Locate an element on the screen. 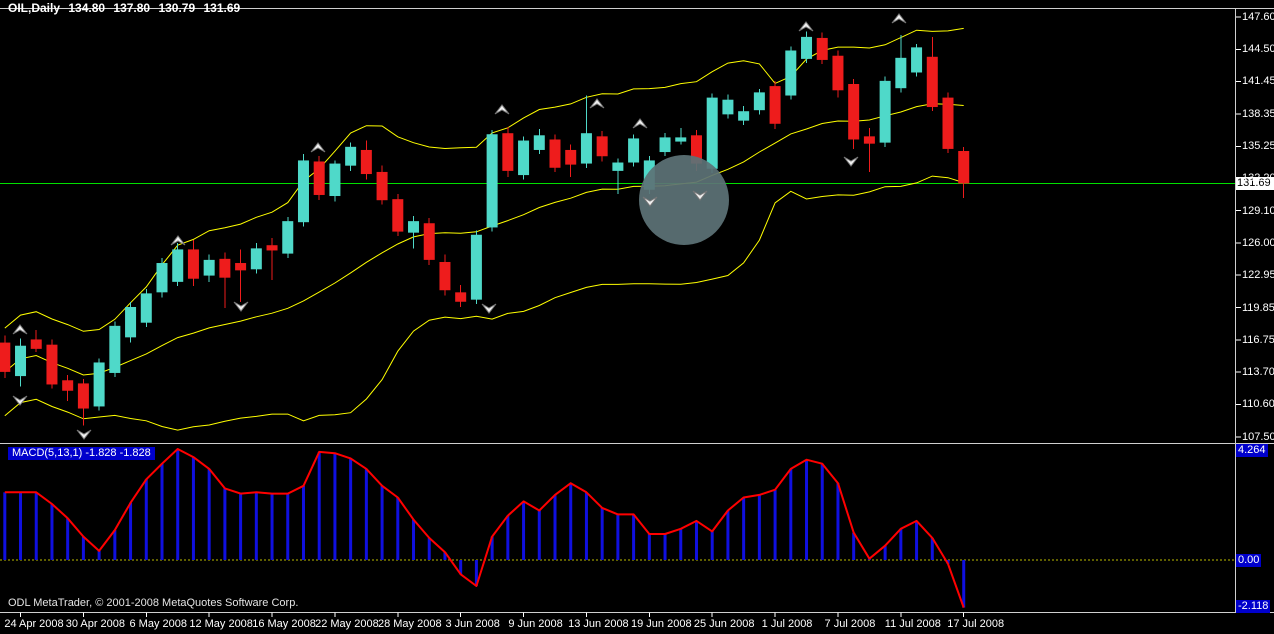 The width and height of the screenshot is (1274, 634). price-axis-label: 147.60 is located at coordinates (1258, 17).